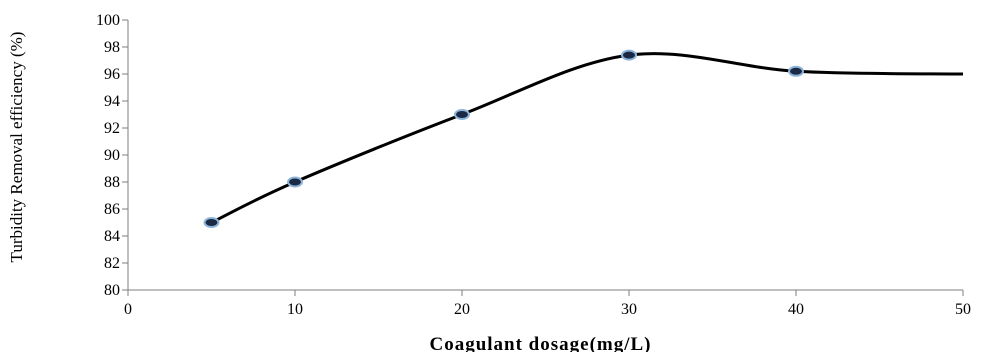  I want to click on y-axis: 80 82 84 86 88 90 92 94 96 98 100, so click(112, 155).